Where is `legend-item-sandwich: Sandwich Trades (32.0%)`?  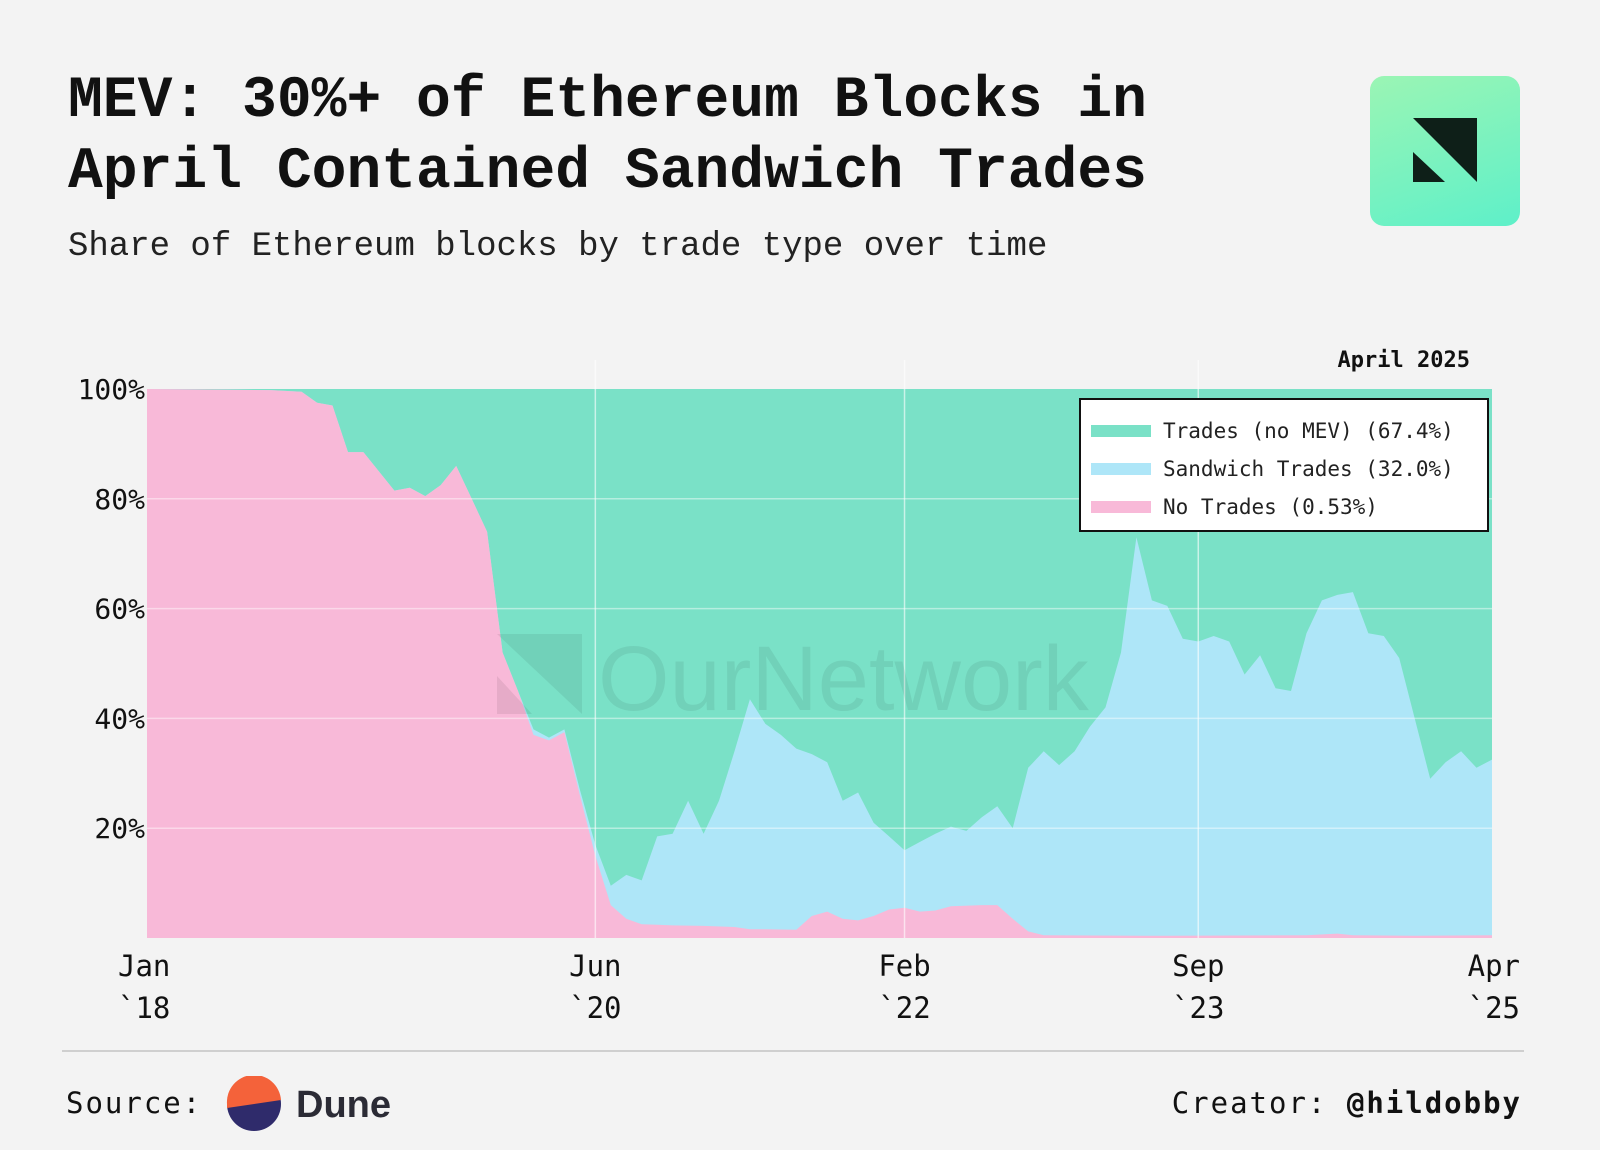
legend-item-sandwich: Sandwich Trades (32.0%) is located at coordinates (1284, 469).